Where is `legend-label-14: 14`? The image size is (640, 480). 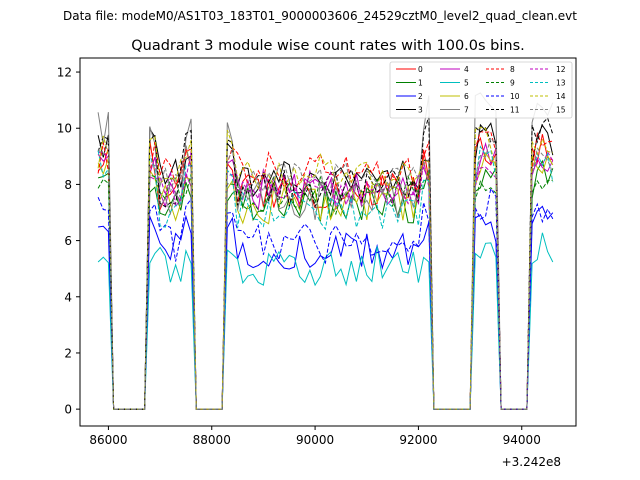
legend-label-14: 14 is located at coordinates (561, 96).